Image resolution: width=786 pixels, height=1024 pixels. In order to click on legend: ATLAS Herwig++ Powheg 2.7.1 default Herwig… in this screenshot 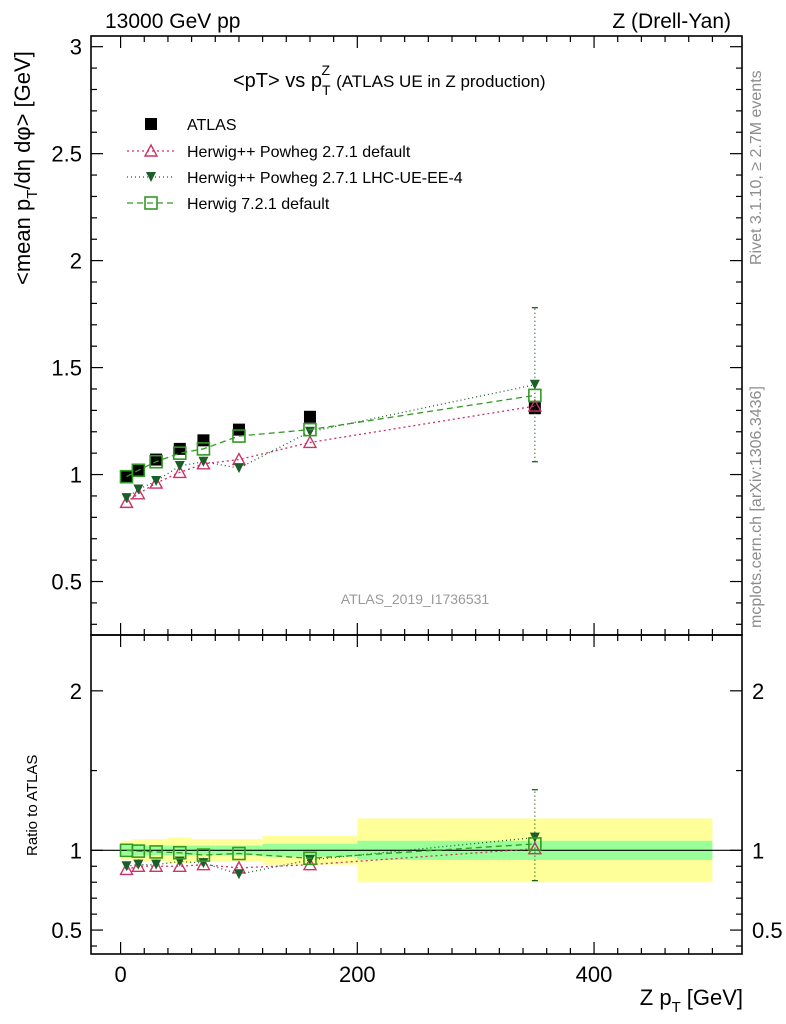, I will do `click(295, 165)`.